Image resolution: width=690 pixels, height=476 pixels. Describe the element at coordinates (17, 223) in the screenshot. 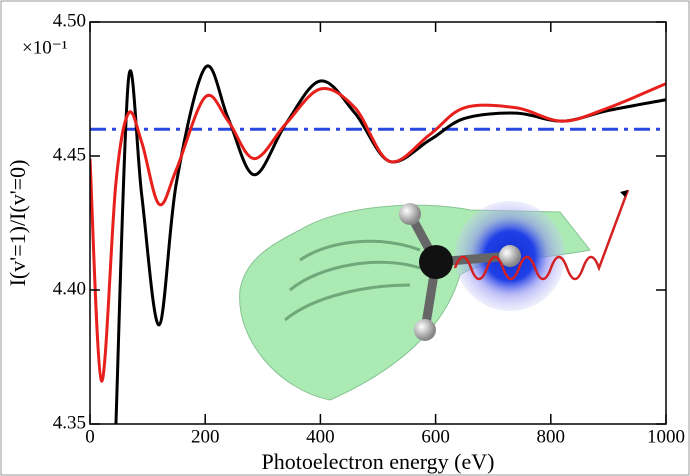

I see `y-axis-label: I(v'=1)/I(v'=0)` at that location.